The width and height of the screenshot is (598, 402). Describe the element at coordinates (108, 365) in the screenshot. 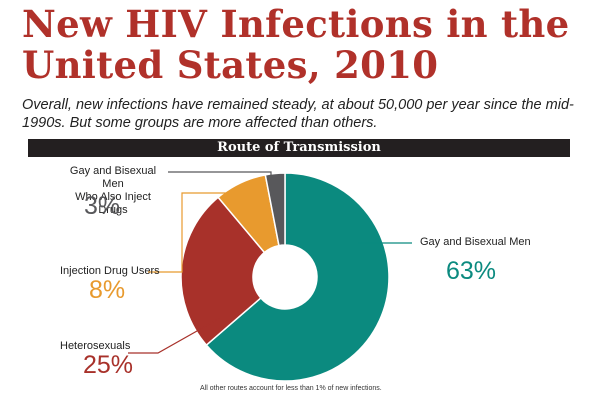

I see `percent-het: 25%` at that location.